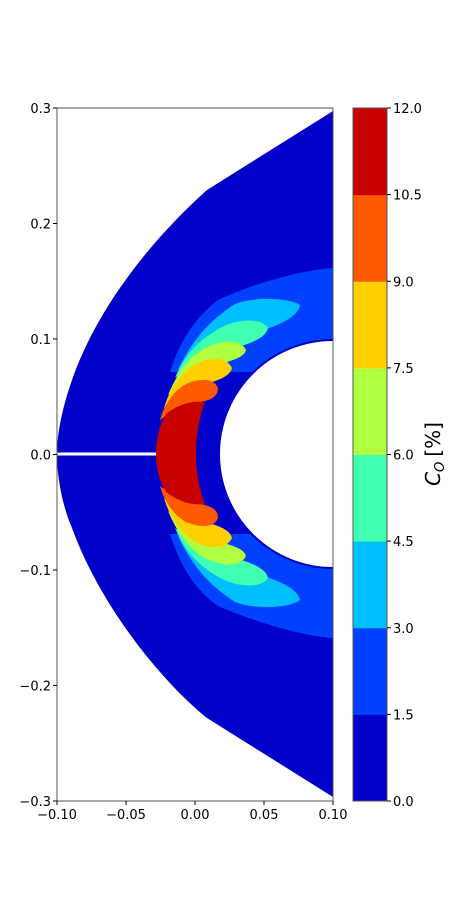 This screenshot has width=450, height=900. I want to click on y-tick-label: −0.1, so click(35, 571).